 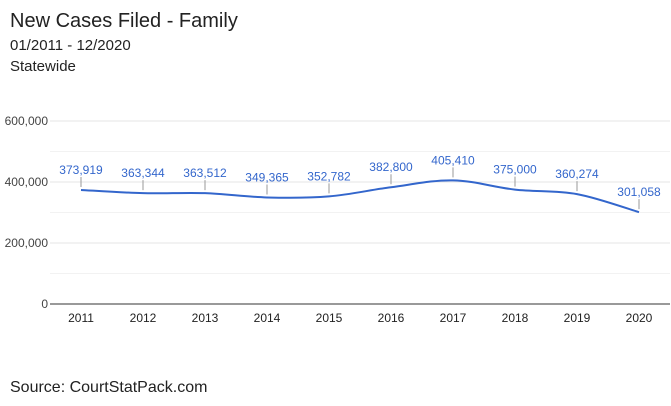 I want to click on series-line, so click(x=360, y=196).